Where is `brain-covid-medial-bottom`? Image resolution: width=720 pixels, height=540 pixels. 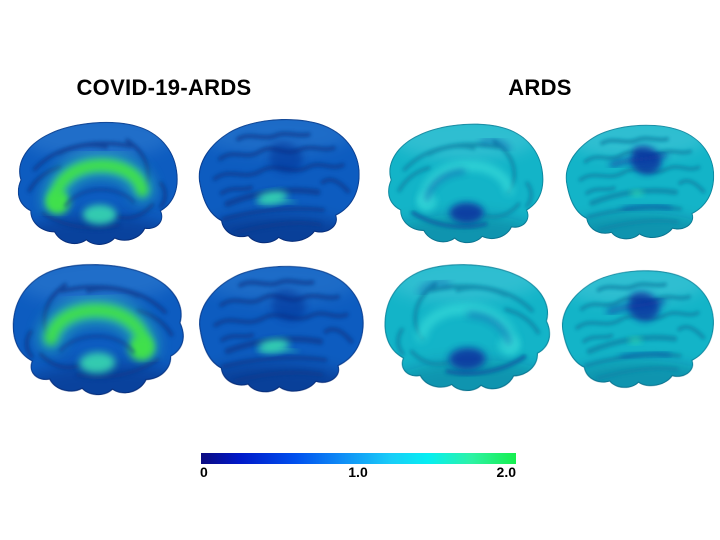
brain-covid-medial-bottom is located at coordinates (98, 329).